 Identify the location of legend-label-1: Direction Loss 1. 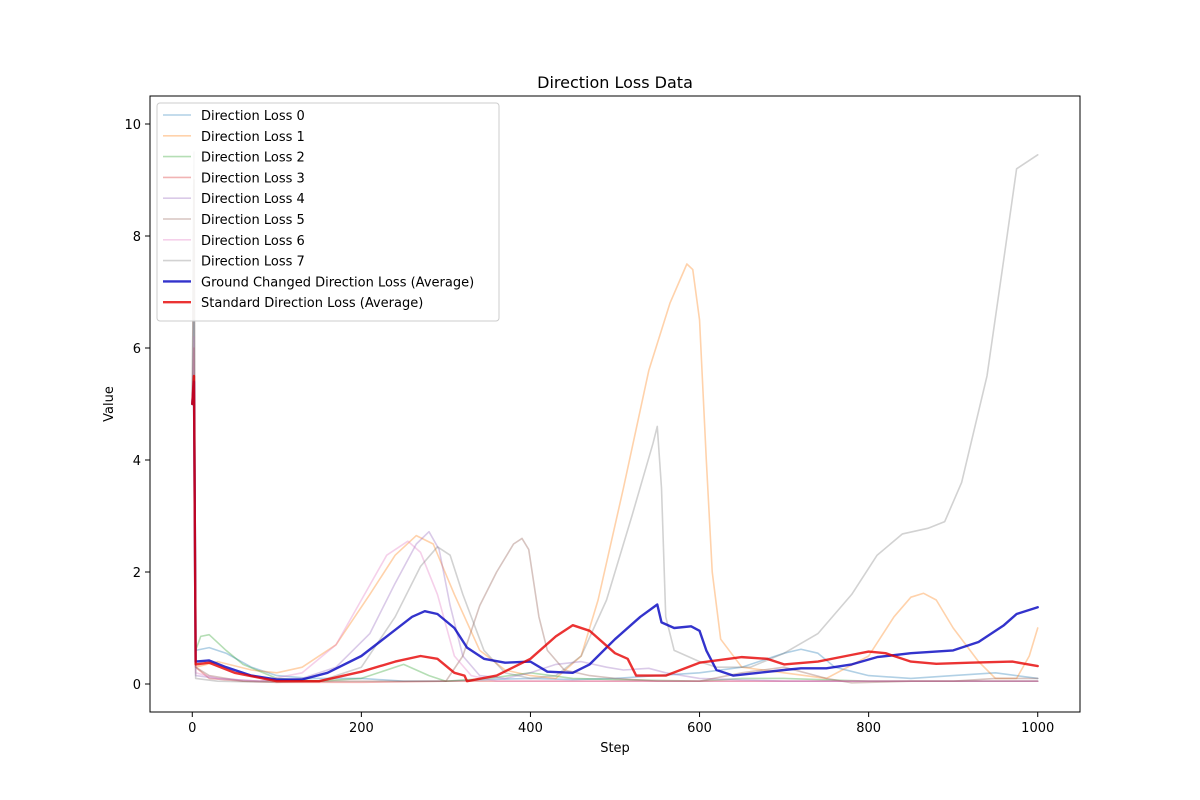
(253, 137).